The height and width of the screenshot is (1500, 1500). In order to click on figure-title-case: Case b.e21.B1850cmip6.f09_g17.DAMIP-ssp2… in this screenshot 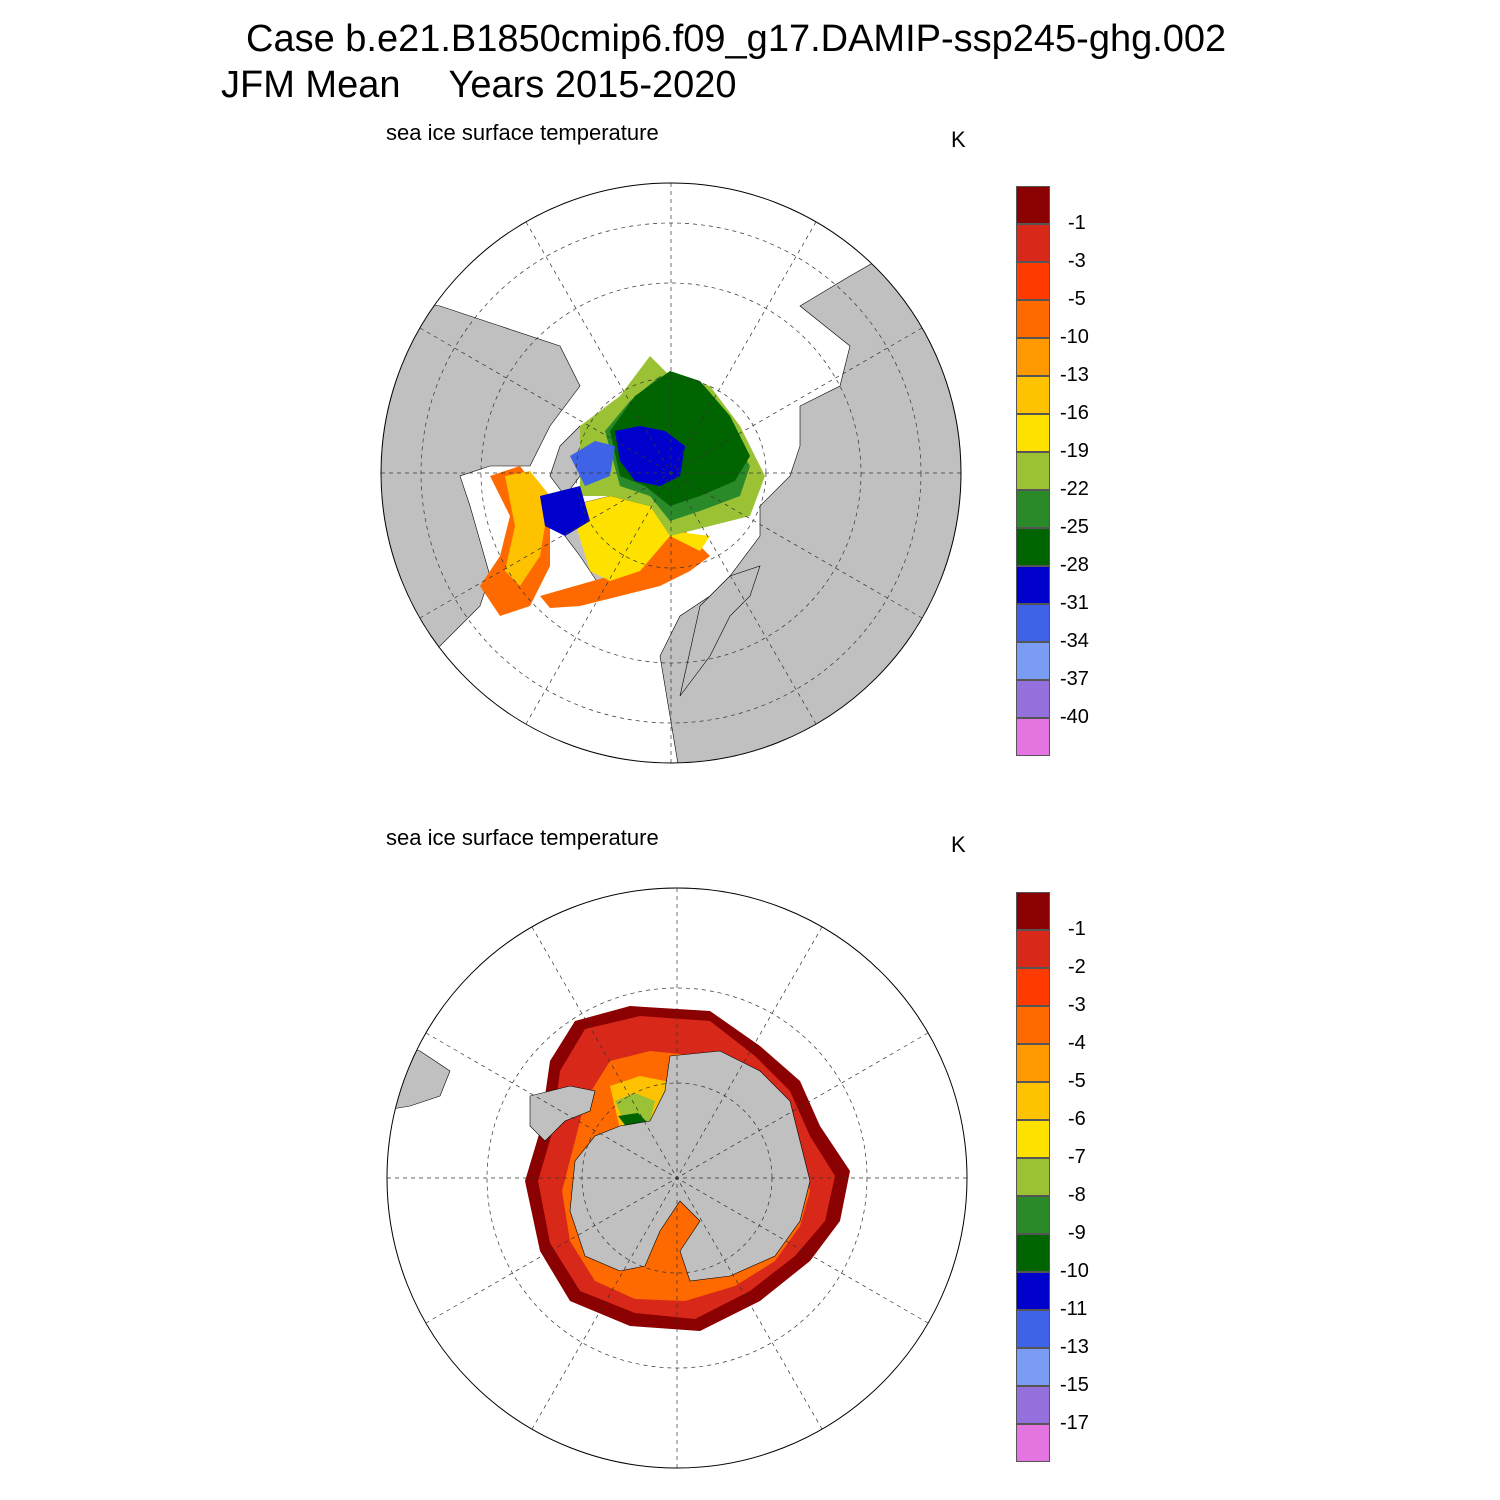, I will do `click(736, 39)`.